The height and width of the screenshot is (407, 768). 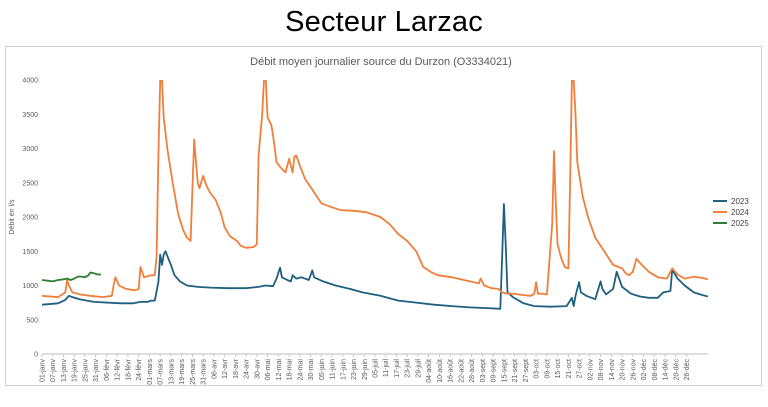 What do you see at coordinates (526, 370) in the screenshot?
I see `x-tick-label: 27-sept` at bounding box center [526, 370].